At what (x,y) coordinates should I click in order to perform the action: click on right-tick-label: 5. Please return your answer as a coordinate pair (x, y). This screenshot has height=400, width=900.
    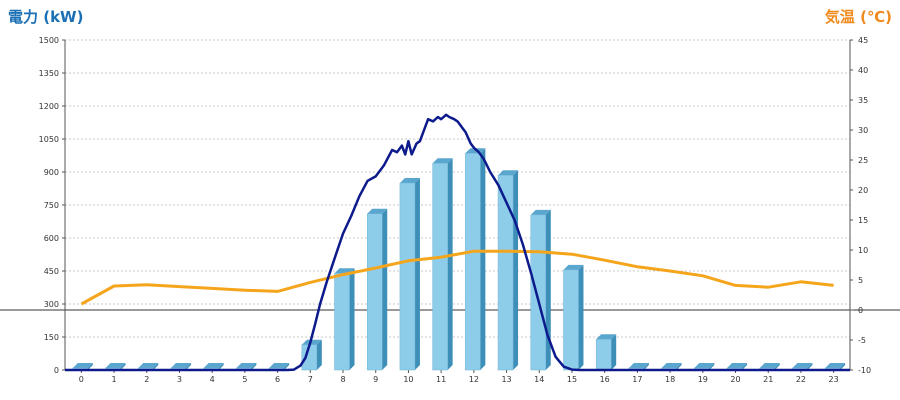
    Looking at the image, I should click on (860, 280).